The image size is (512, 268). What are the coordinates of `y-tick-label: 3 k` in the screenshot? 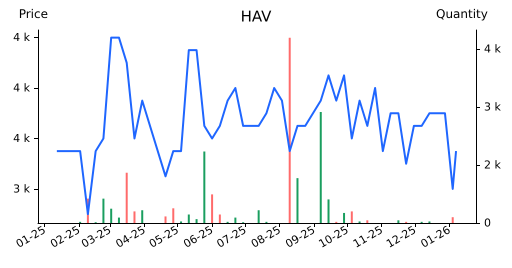 It's located at (22, 189).